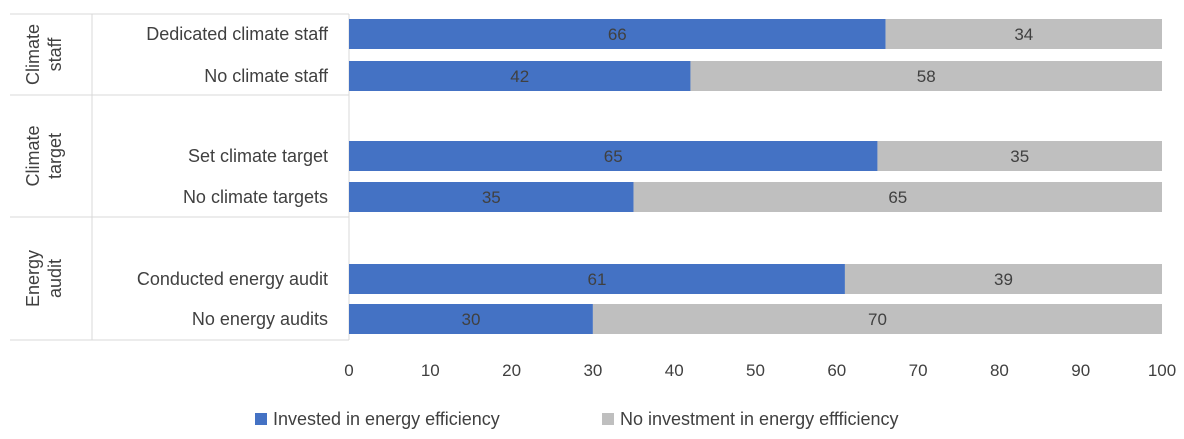 The height and width of the screenshot is (439, 1184). I want to click on data-label: 58, so click(926, 76).